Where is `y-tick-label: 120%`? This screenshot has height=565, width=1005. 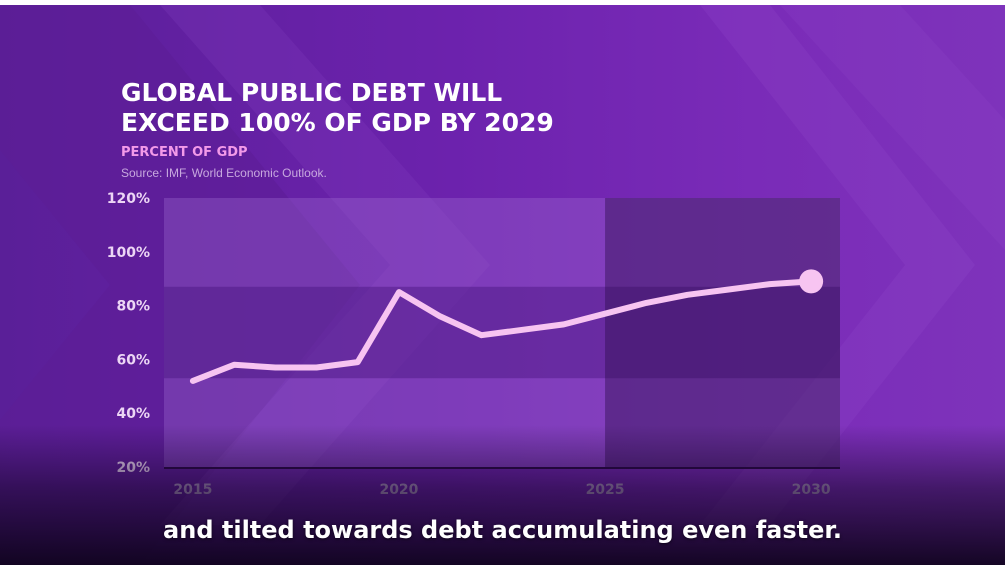
y-tick-label: 120% is located at coordinates (128, 199).